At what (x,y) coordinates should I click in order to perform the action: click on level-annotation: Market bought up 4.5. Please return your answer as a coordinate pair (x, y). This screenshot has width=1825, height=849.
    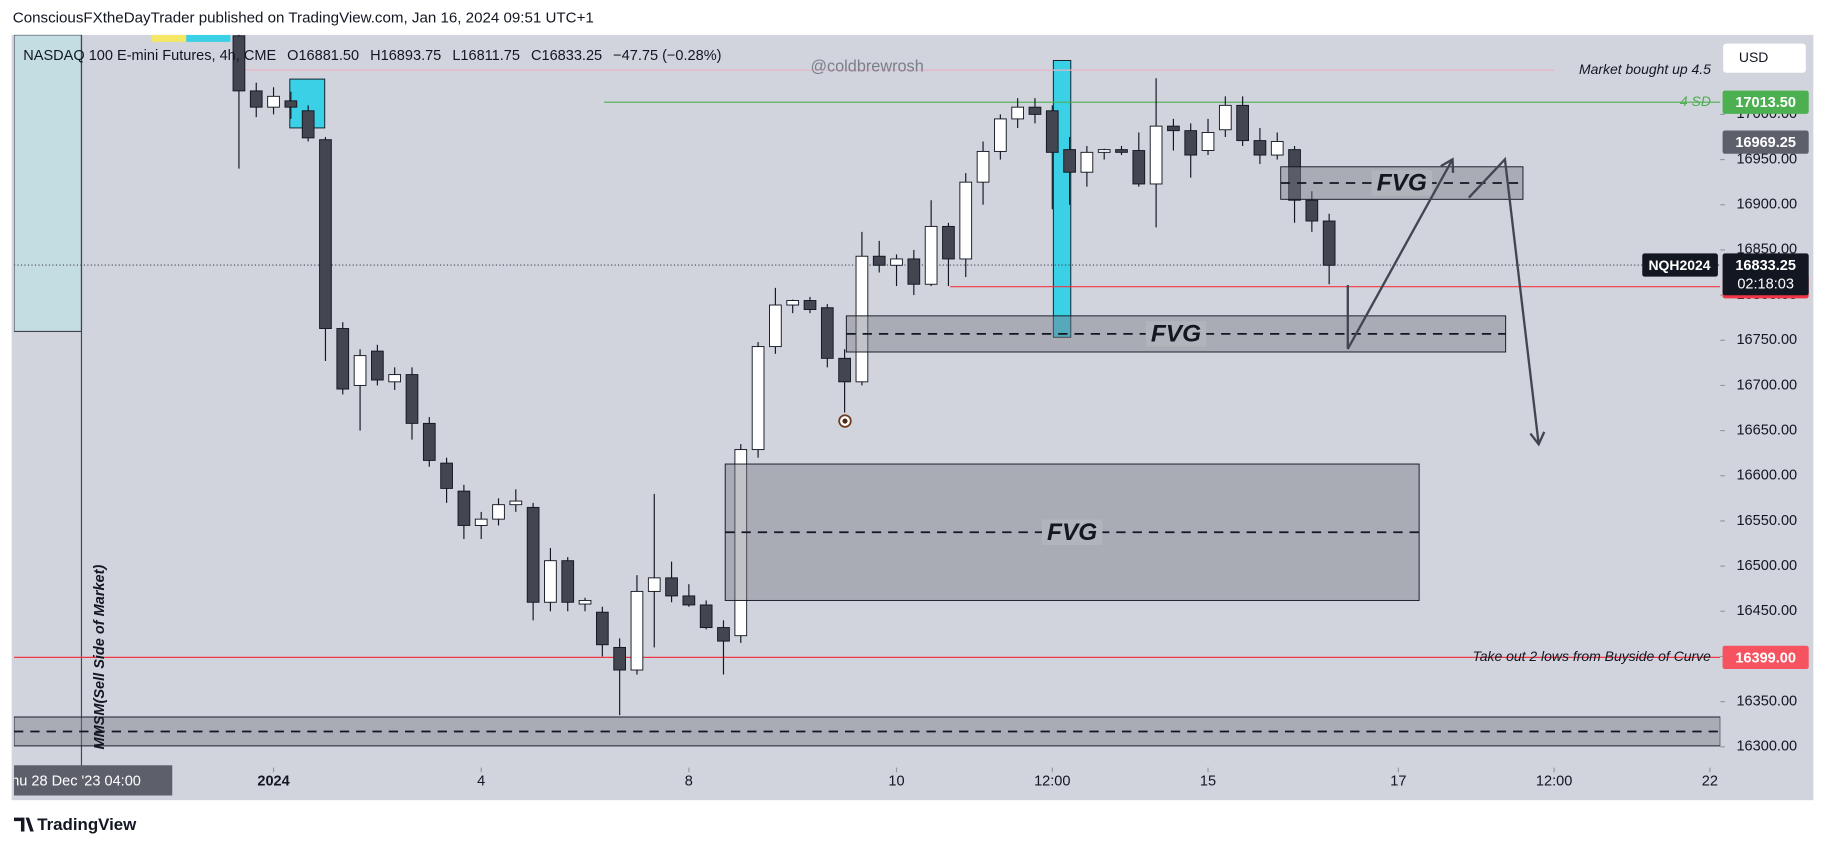
    Looking at the image, I should click on (1645, 69).